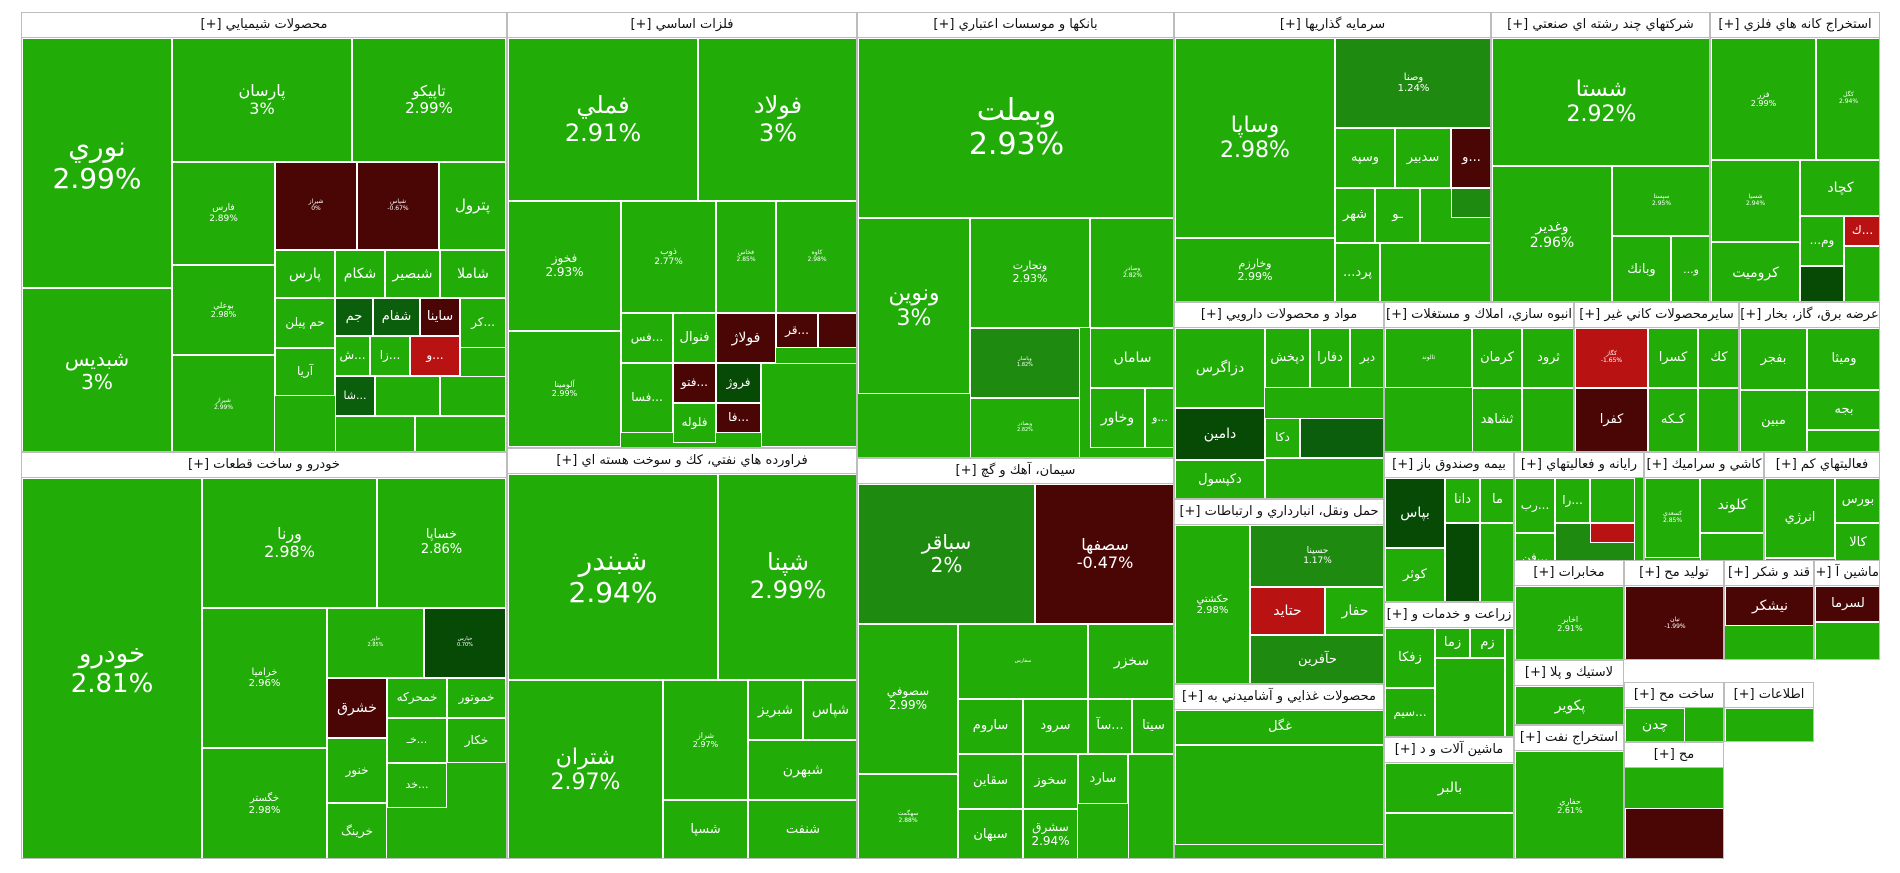 This screenshot has height=873, width=1900. Describe the element at coordinates (908, 699) in the screenshot. I see `stock-tile: سصوفي 2.99%` at that location.